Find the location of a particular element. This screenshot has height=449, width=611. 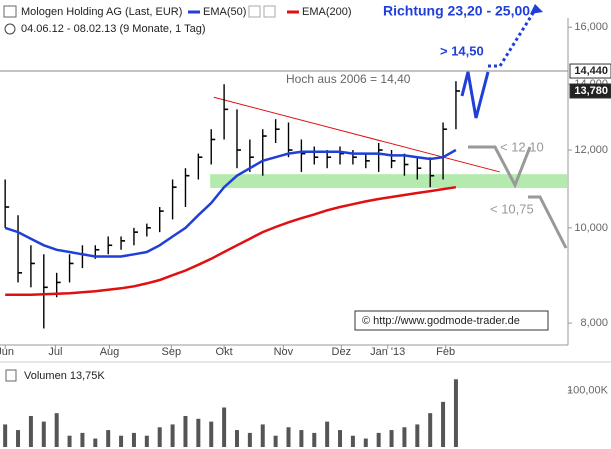

y-tick-label: 16,000 is located at coordinates (591, 27).